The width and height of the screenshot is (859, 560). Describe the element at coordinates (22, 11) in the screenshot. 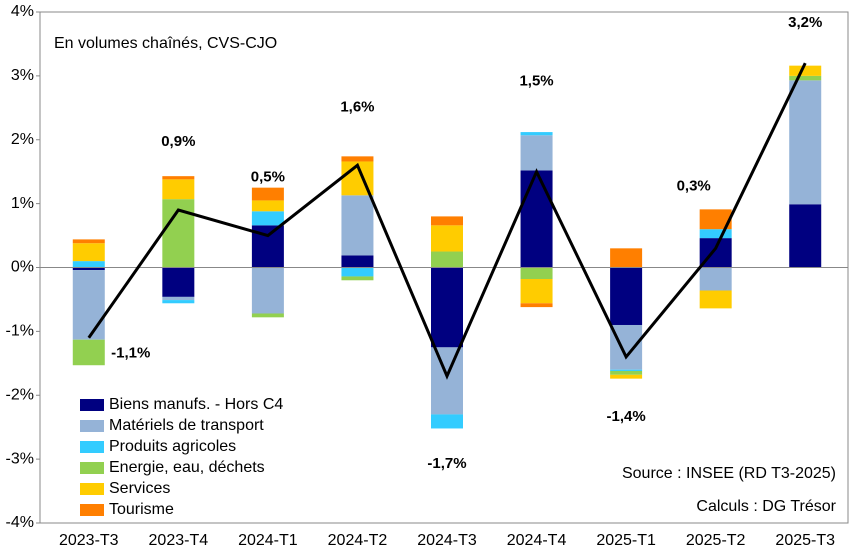

I see `y-tick-label: 4%` at that location.